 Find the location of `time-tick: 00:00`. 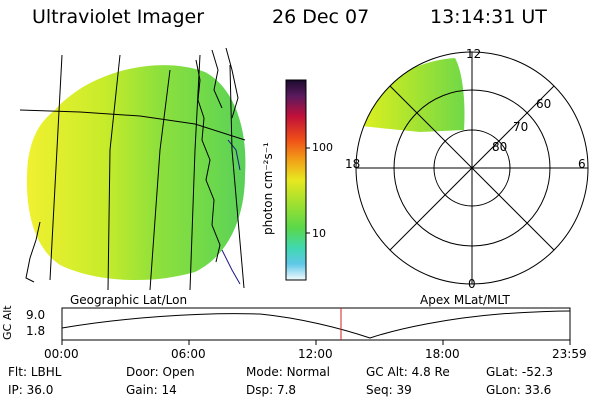

time-tick: 00:00 is located at coordinates (61, 354).